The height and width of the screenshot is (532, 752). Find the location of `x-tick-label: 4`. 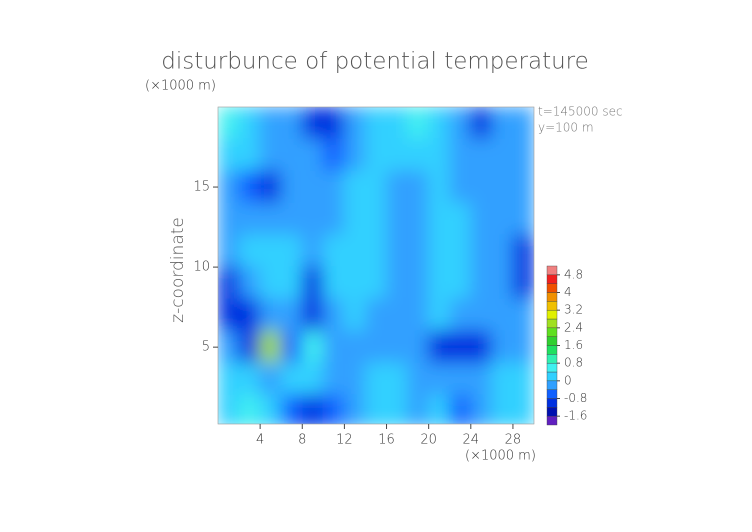

x-tick-label: 4 is located at coordinates (260, 440).